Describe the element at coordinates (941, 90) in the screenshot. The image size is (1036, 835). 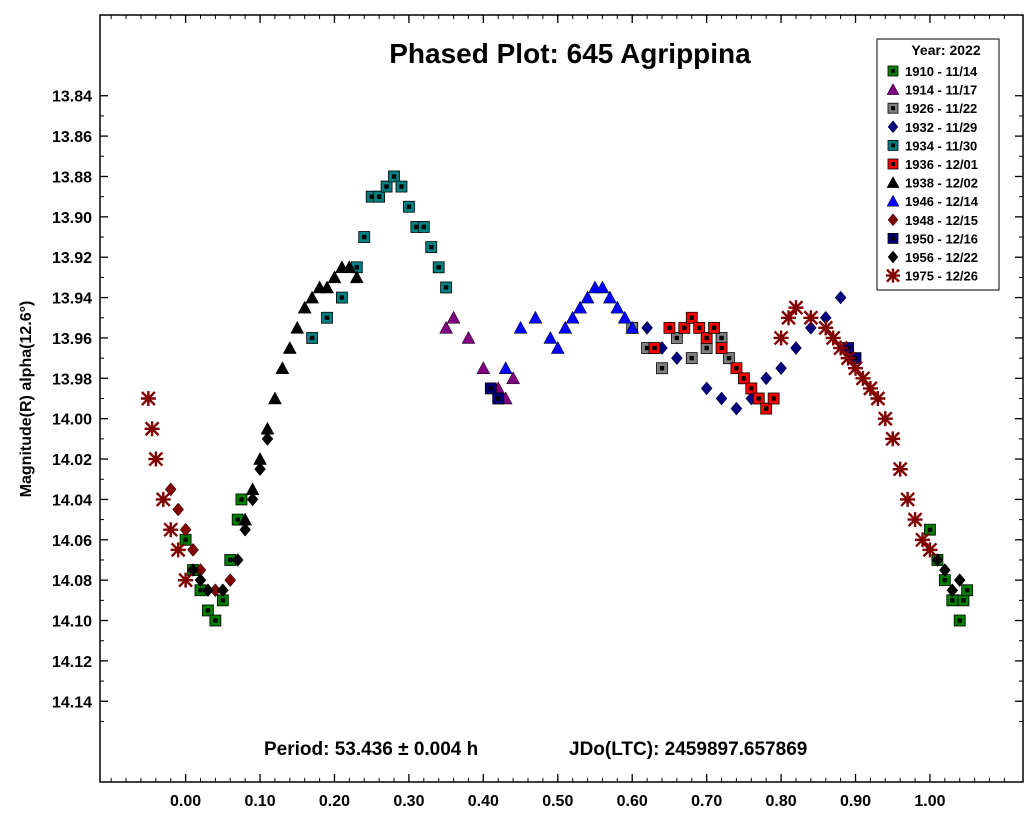
I see `legend-label: 1914 - 11/17` at that location.